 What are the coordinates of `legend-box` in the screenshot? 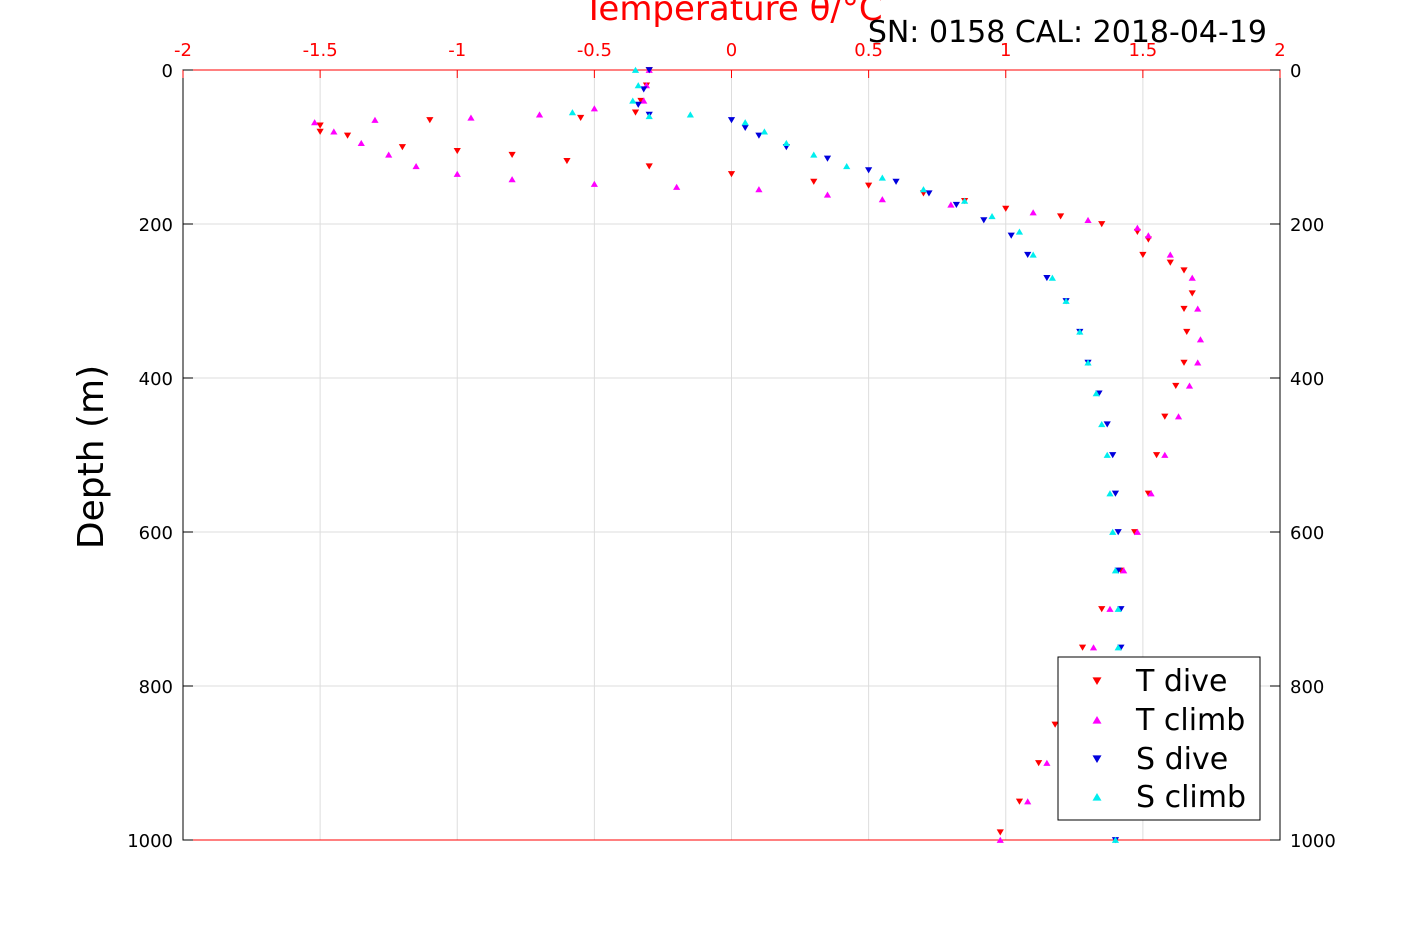 It's located at (1159, 738).